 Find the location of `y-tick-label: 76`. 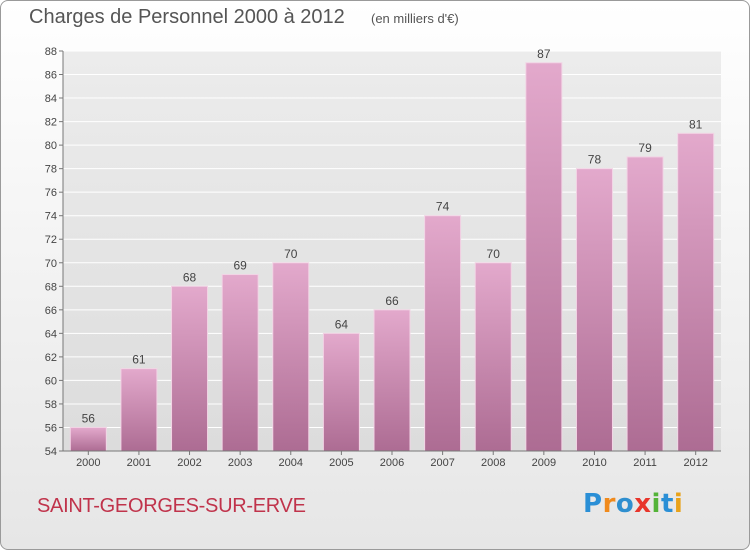

y-tick-label: 76 is located at coordinates (51, 193).